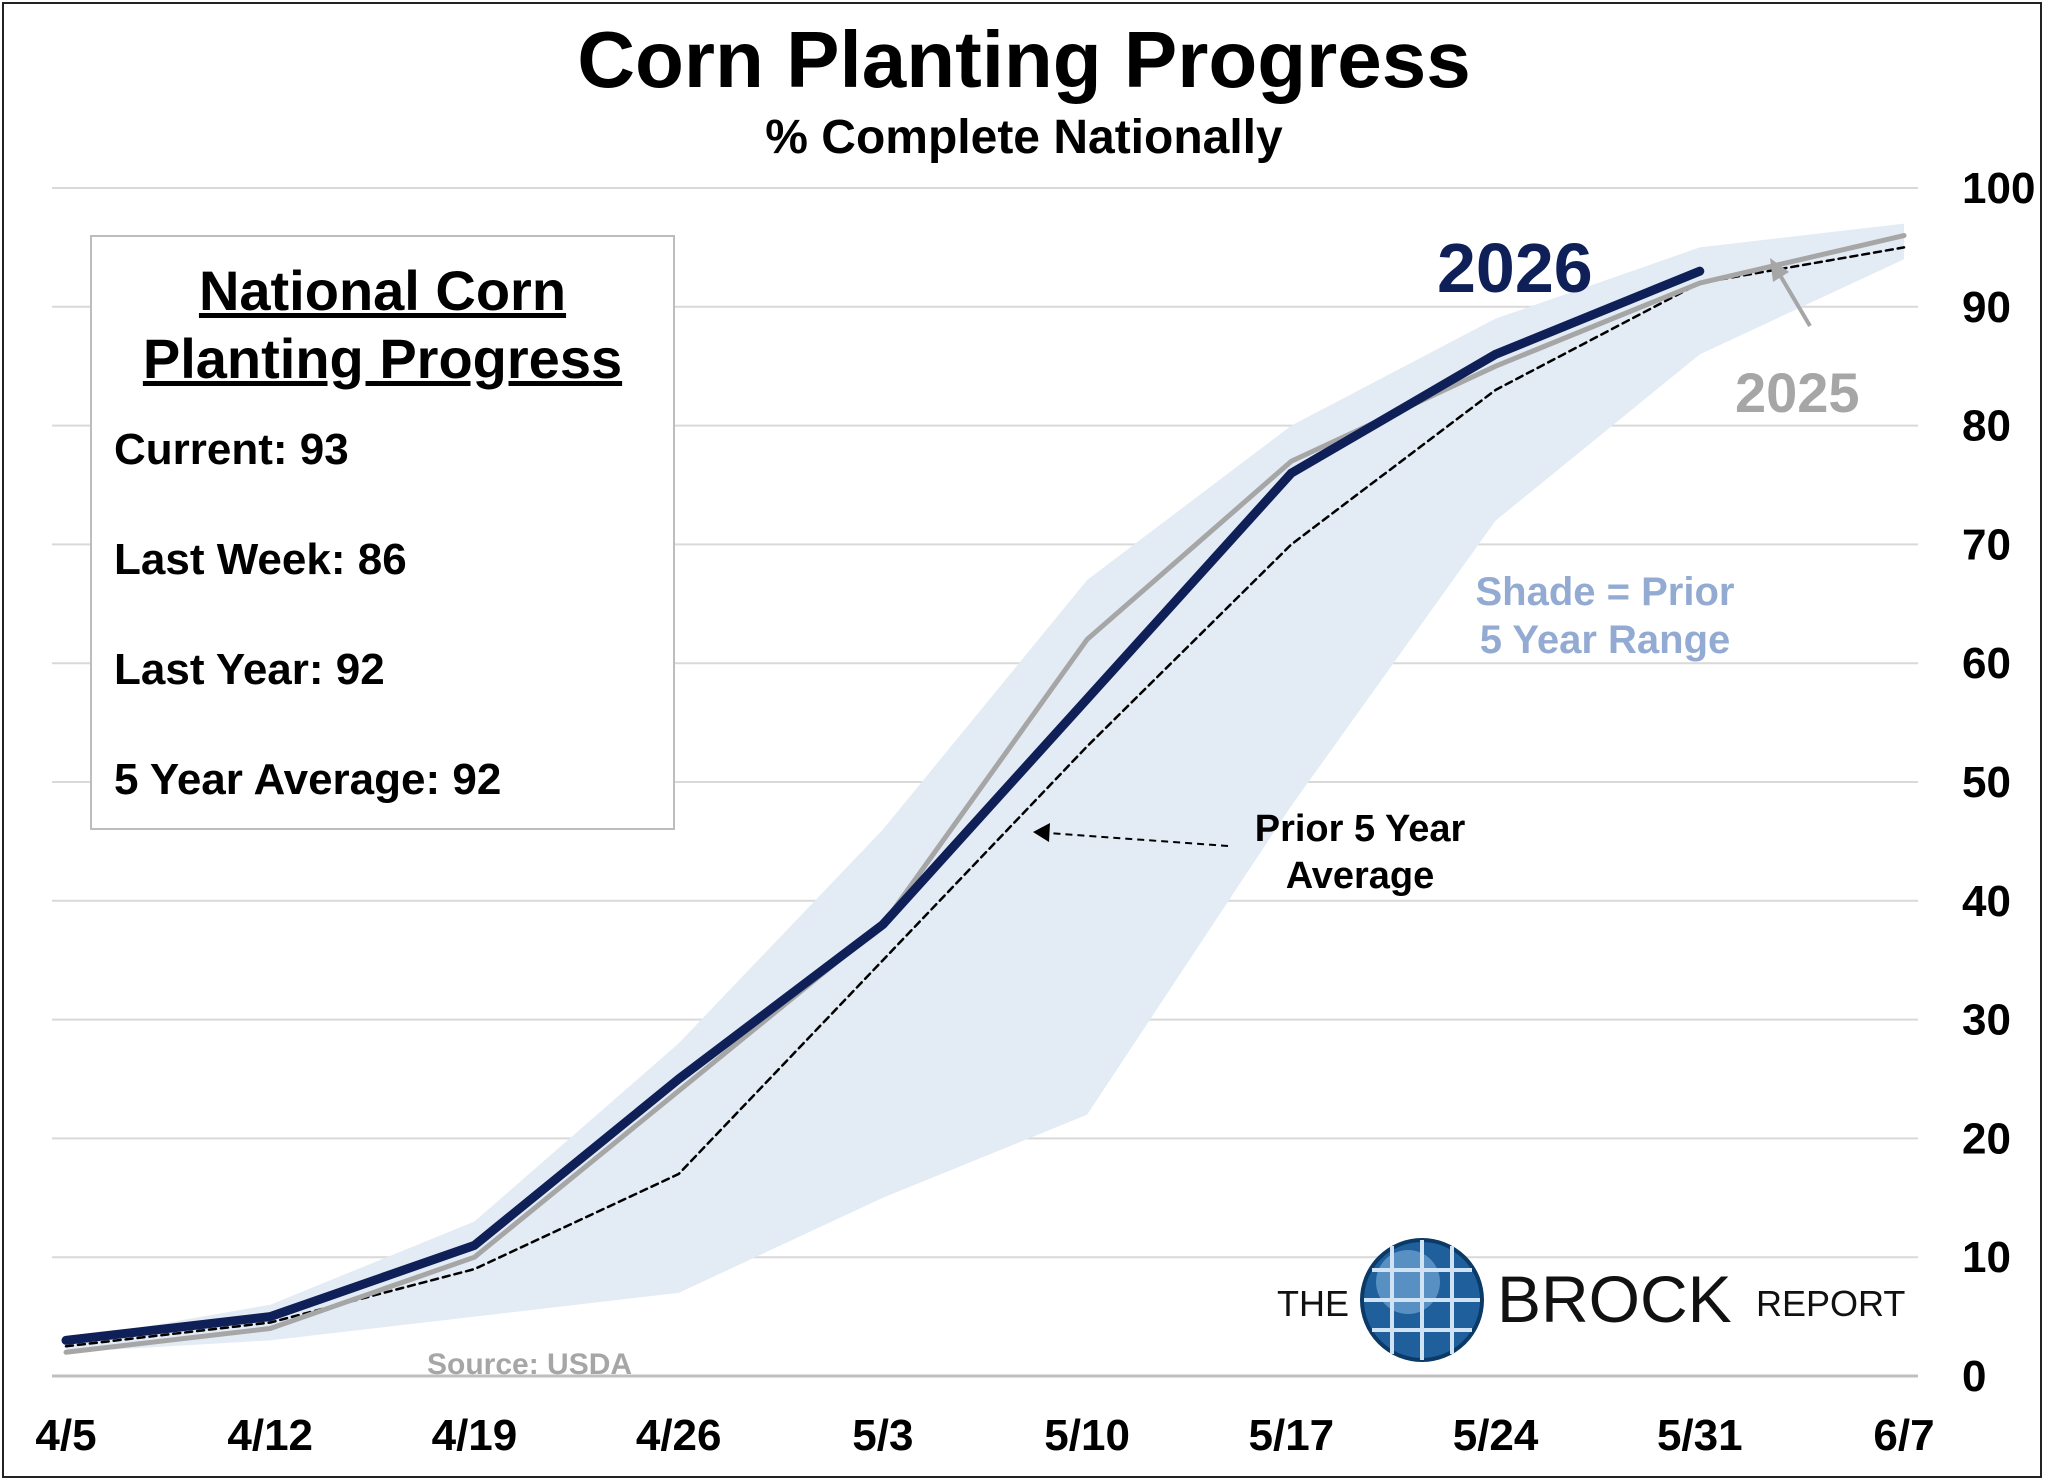 The width and height of the screenshot is (2048, 1484). What do you see at coordinates (1360, 829) in the screenshot?
I see `avg-note-line1: Prior 5 Year` at bounding box center [1360, 829].